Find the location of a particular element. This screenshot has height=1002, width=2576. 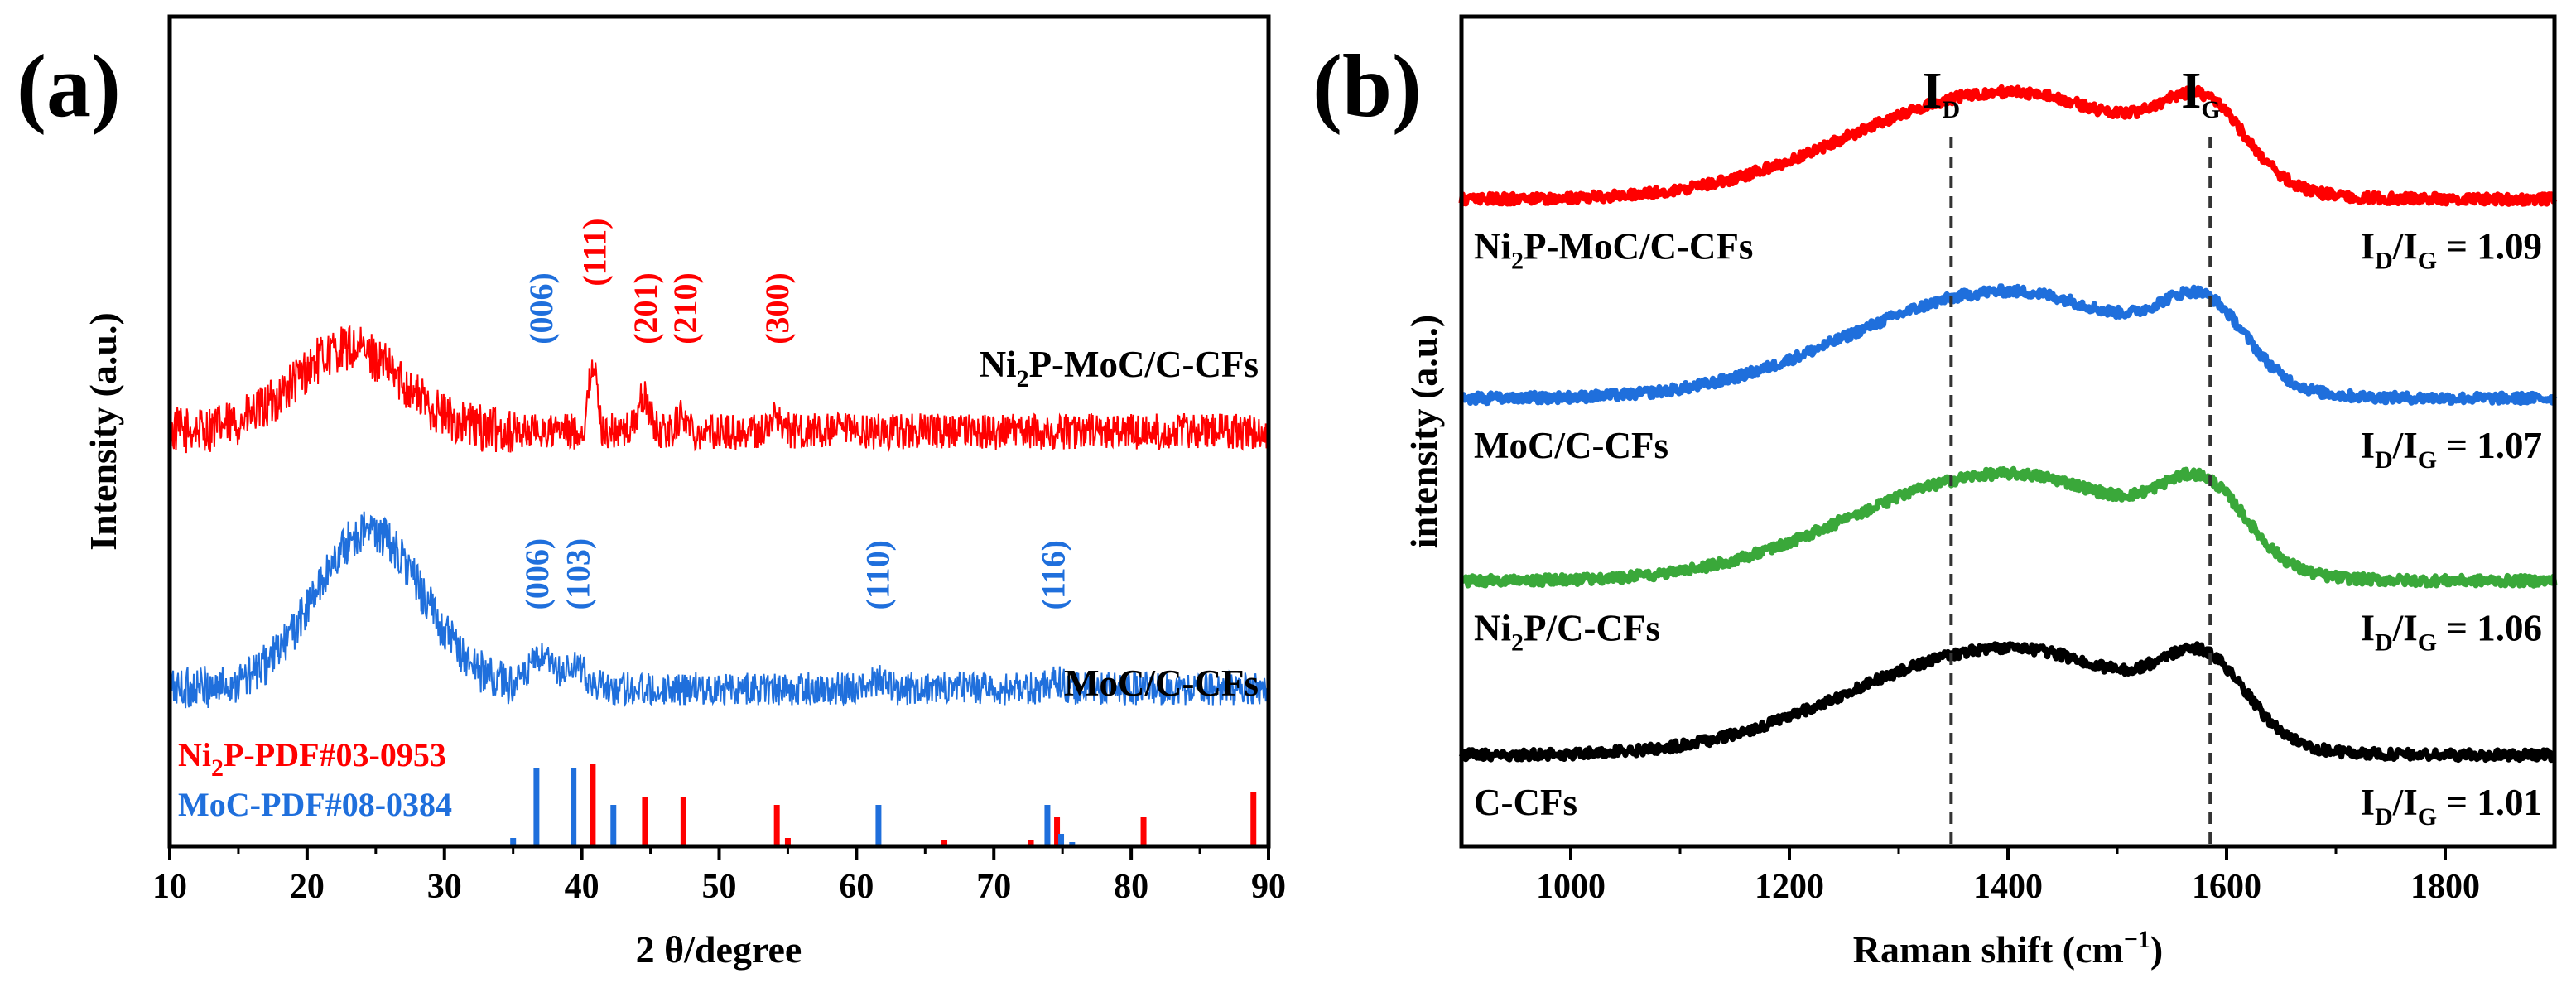

raman-ratio-label: ID/IG = 1.06 is located at coordinates (2451, 631).